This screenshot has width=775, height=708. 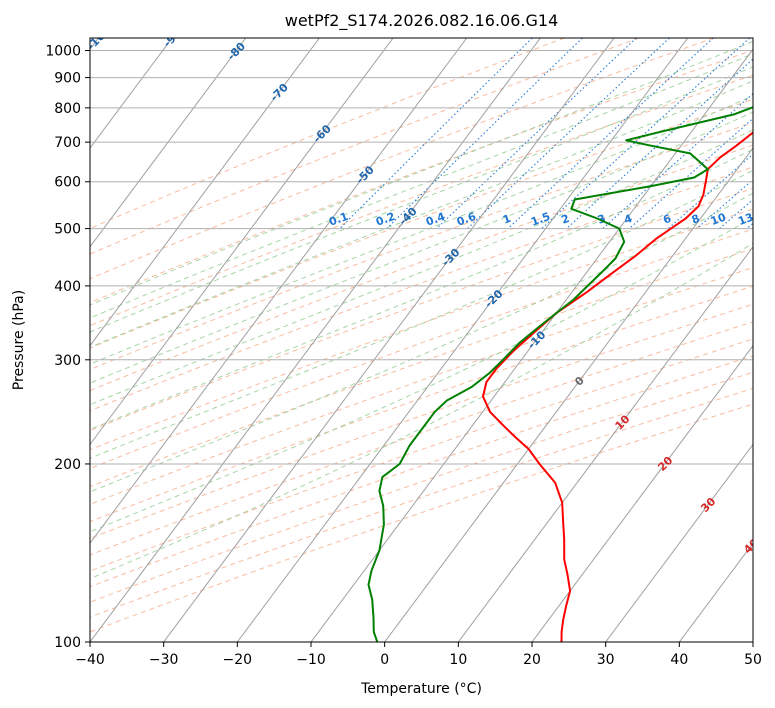 What do you see at coordinates (164, 660) in the screenshot?
I see `x-tick-label: −30` at bounding box center [164, 660].